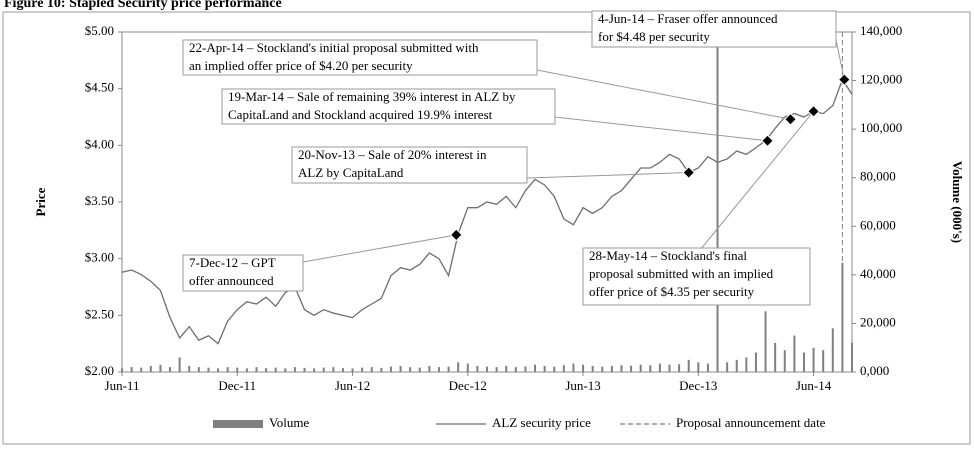 This screenshot has width=974, height=452. What do you see at coordinates (40, 201) in the screenshot?
I see `y-axis-title: Price` at bounding box center [40, 201].